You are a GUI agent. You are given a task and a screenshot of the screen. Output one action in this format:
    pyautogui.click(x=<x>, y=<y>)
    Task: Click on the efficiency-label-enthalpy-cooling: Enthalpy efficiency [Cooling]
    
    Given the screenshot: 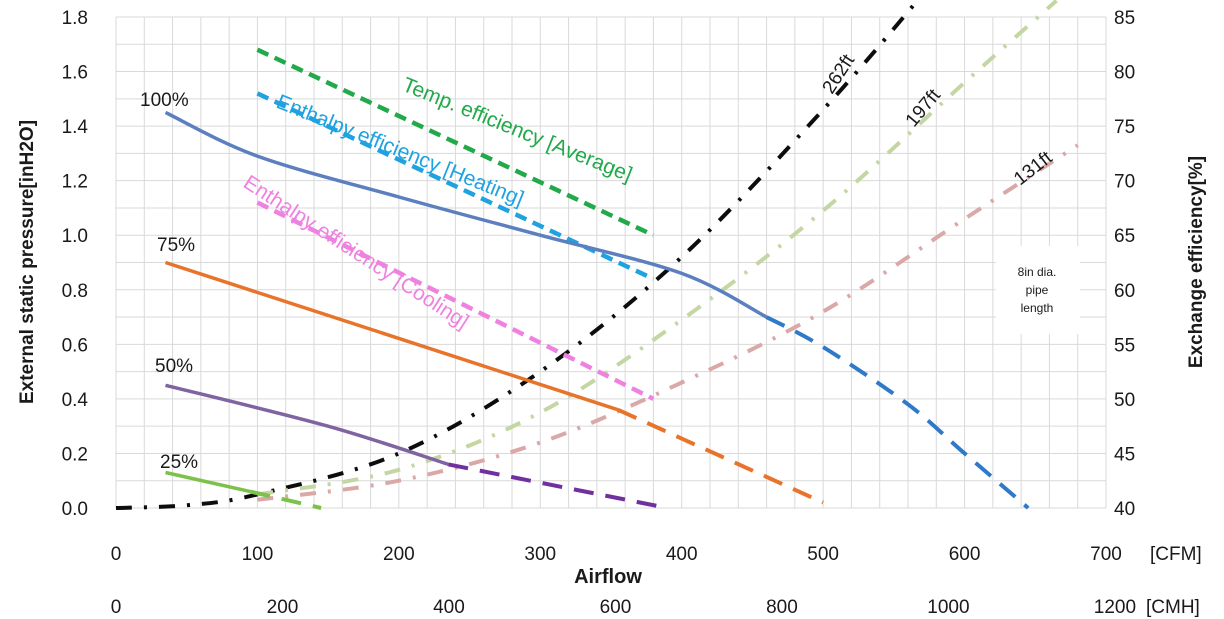 What is the action you would take?
    pyautogui.click(x=355, y=252)
    